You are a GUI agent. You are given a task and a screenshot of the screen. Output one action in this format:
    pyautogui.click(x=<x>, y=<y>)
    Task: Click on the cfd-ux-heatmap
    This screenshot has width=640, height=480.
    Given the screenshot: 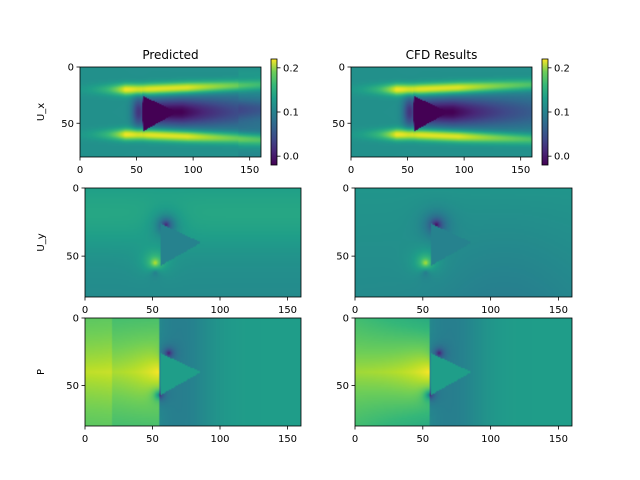 What is the action you would take?
    pyautogui.click(x=441, y=112)
    